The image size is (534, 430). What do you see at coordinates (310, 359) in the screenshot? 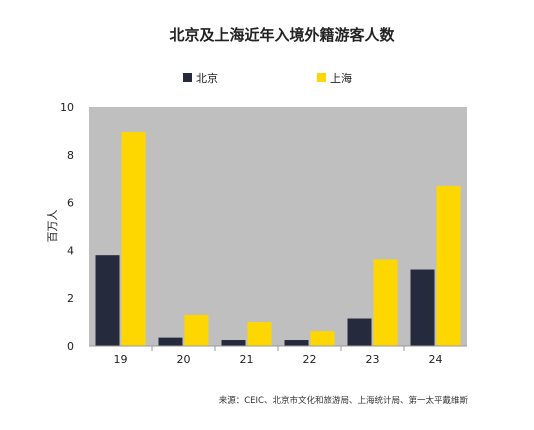
I see `x-tick-label: 22` at bounding box center [310, 359].